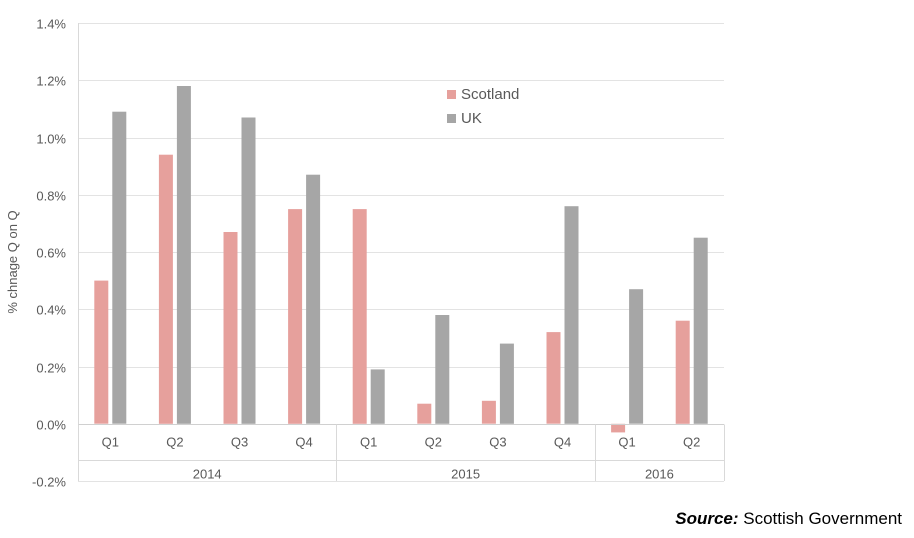  What do you see at coordinates (820, 518) in the screenshot?
I see `source-text: Scottish Government` at bounding box center [820, 518].